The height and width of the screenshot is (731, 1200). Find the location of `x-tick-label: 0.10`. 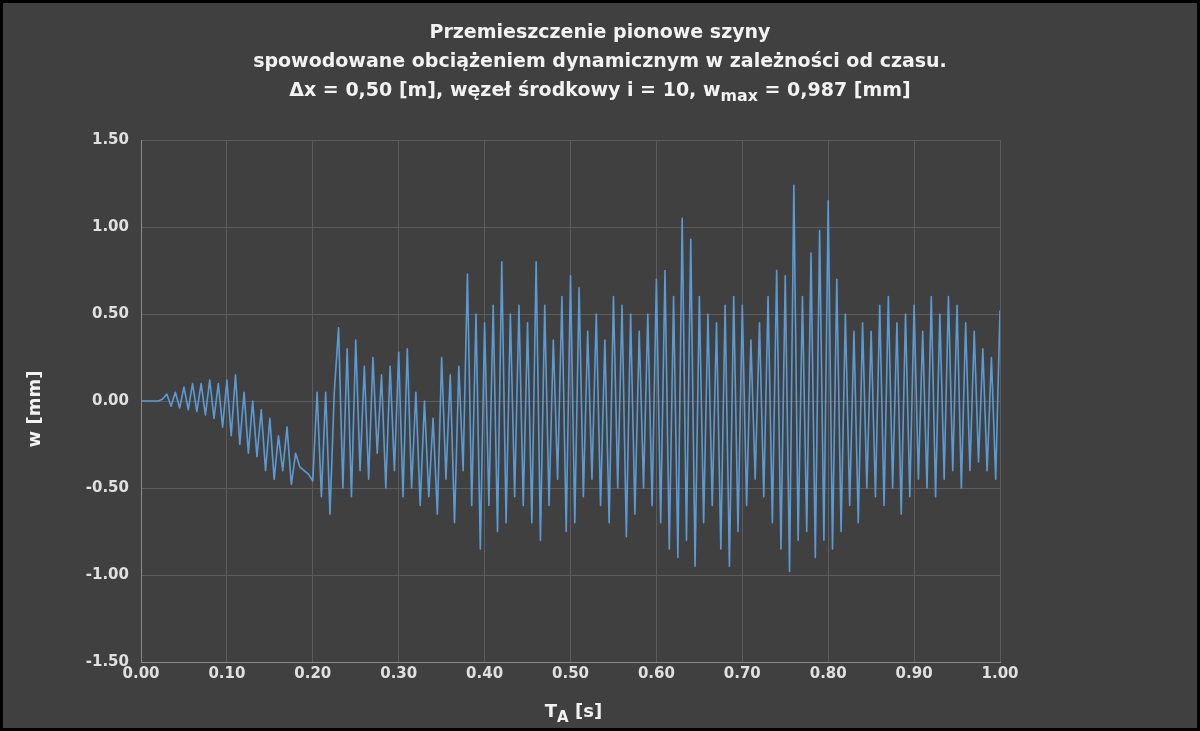

x-tick-label: 0.10 is located at coordinates (227, 672).